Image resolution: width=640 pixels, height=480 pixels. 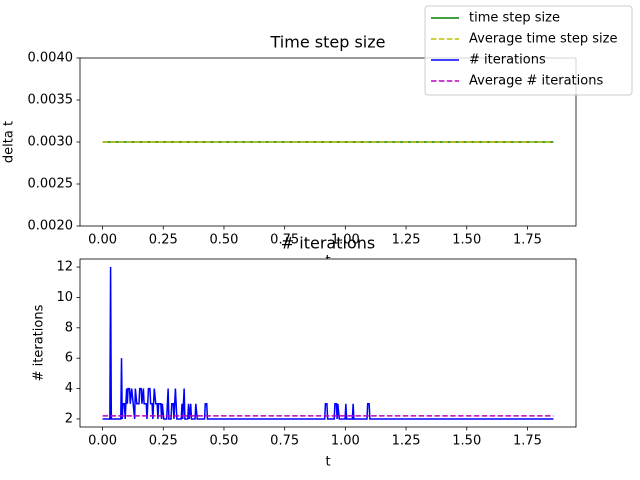 I want to click on y-tick-label: 0.0040, so click(x=51, y=58).